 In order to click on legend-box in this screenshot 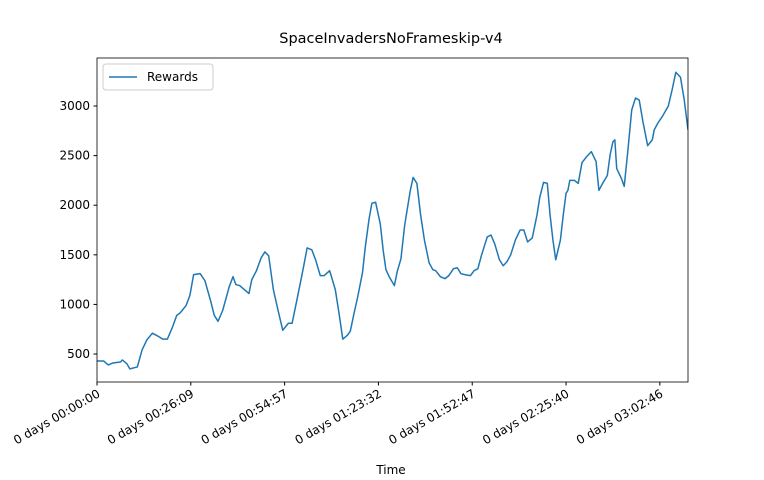, I will do `click(158, 77)`.